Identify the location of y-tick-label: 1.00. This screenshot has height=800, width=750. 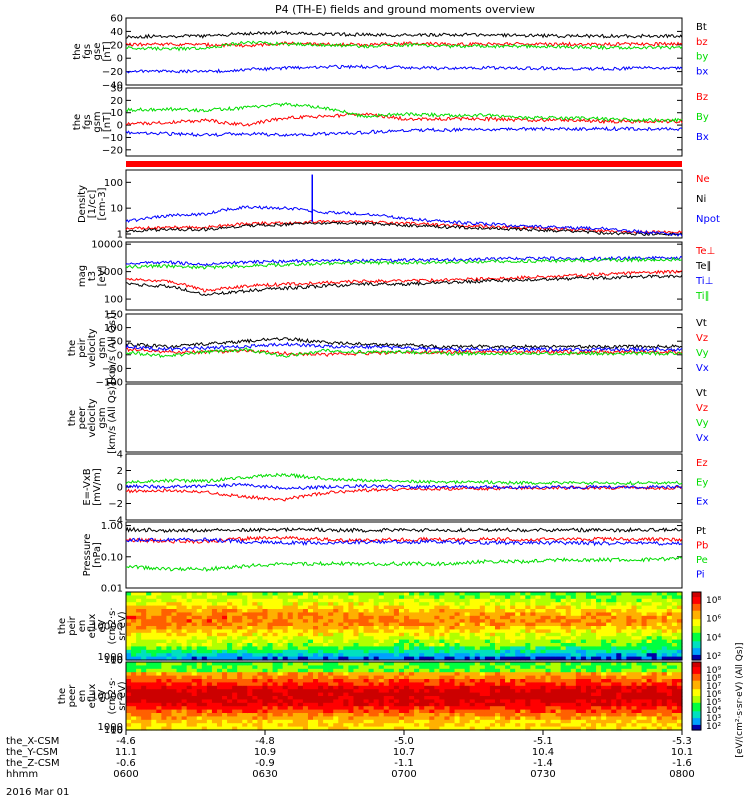
(112, 526).